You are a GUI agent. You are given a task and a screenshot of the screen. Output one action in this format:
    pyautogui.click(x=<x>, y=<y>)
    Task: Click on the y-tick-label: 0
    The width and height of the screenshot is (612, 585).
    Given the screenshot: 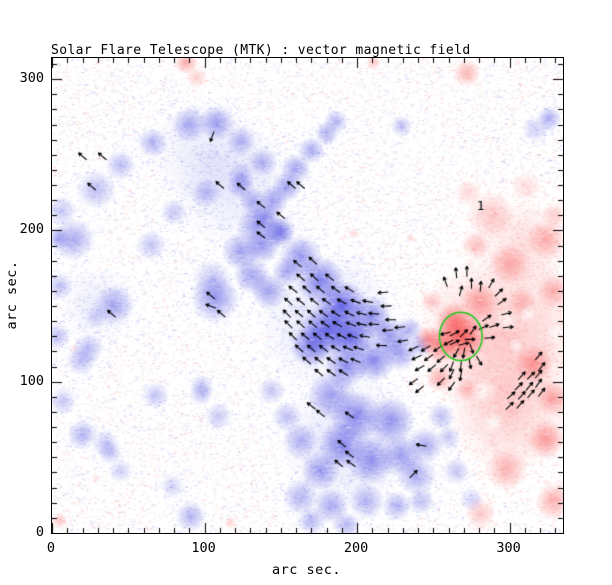 What is the action you would take?
    pyautogui.click(x=39, y=532)
    